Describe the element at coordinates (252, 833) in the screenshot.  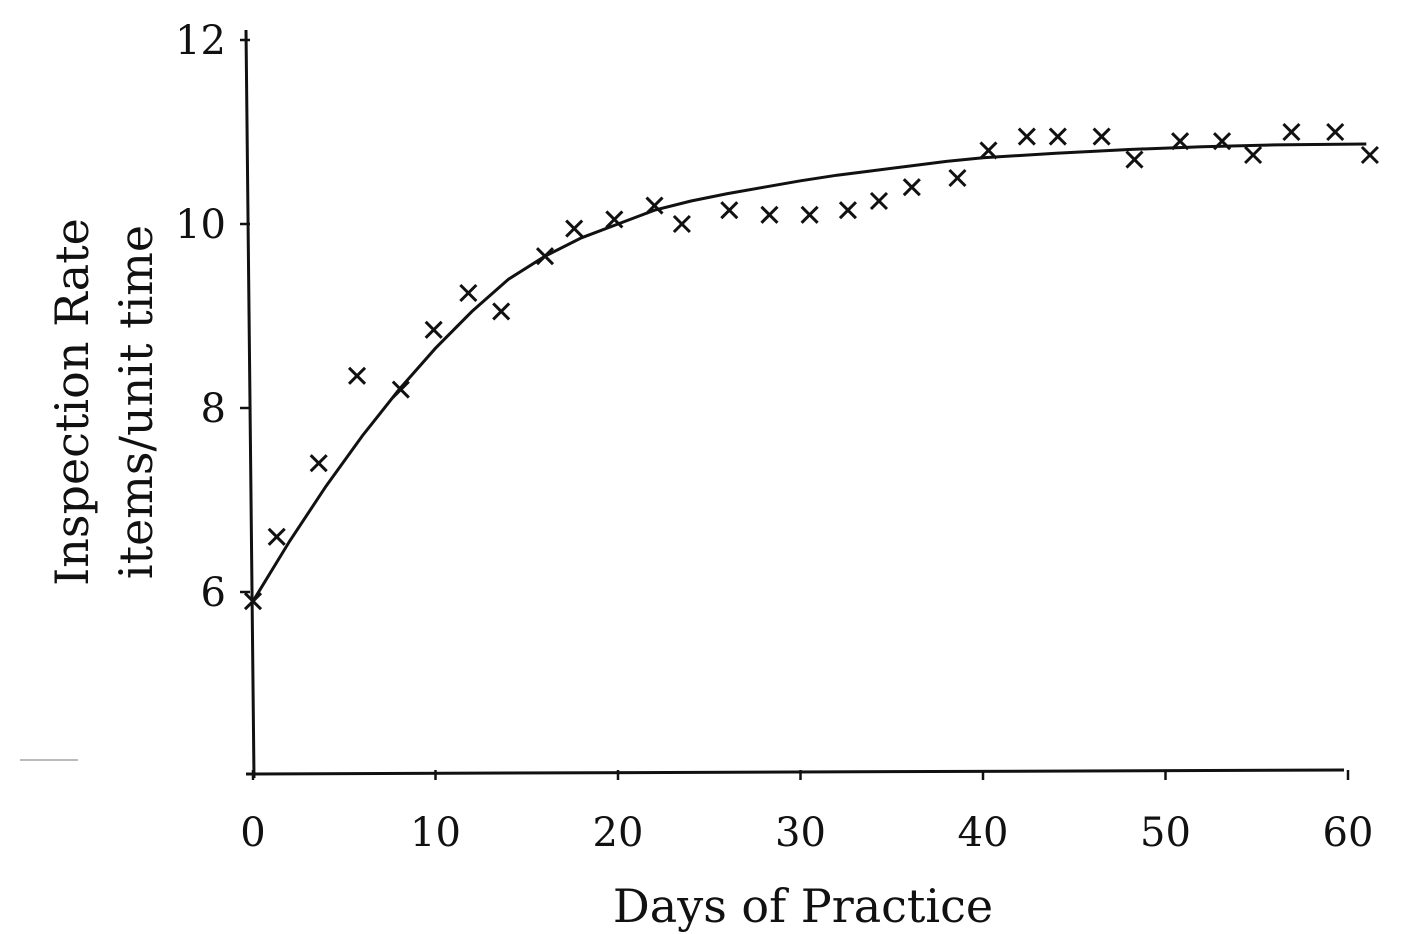
I see `x-tick-label: 0` at that location.